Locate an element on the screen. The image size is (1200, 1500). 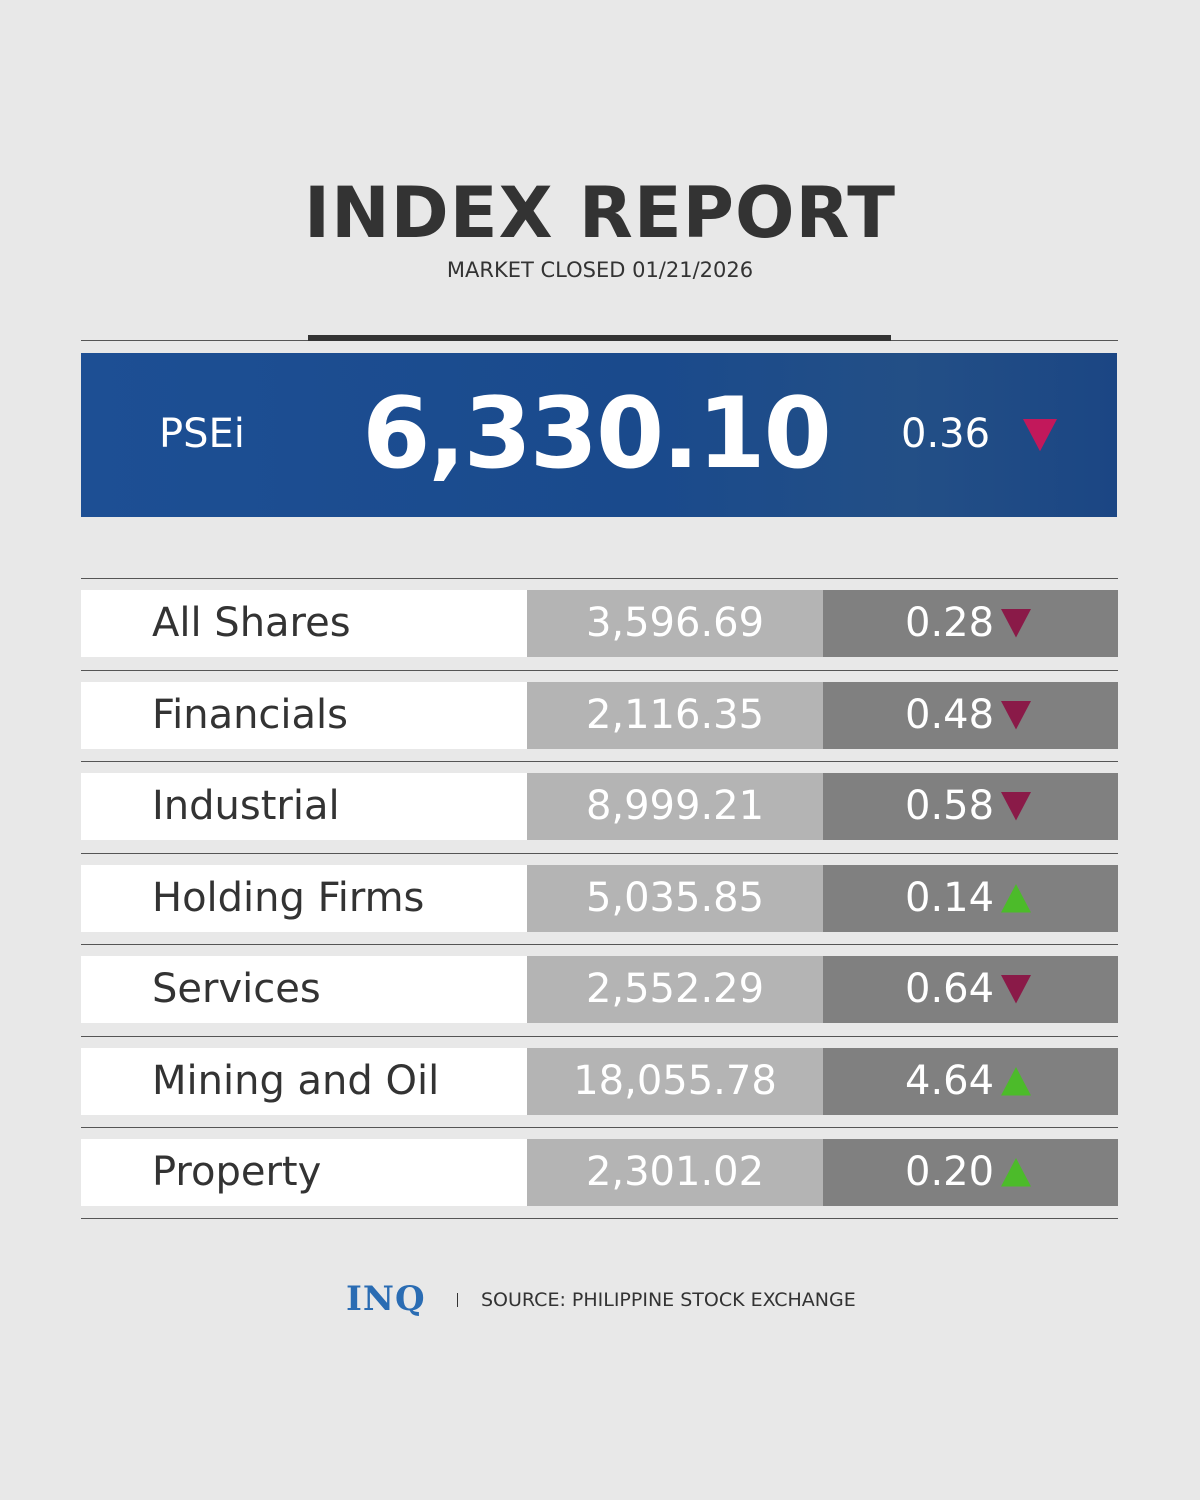
index-row: All Shares 3,596.69 0.28 is located at coordinates (599, 623).